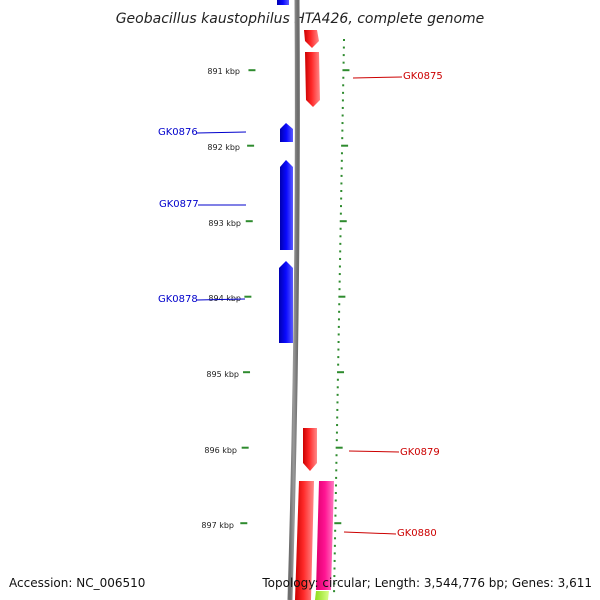 This screenshot has width=600, height=600. Describe the element at coordinates (222, 374) in the screenshot. I see `scale-label: 895 kbp` at that location.